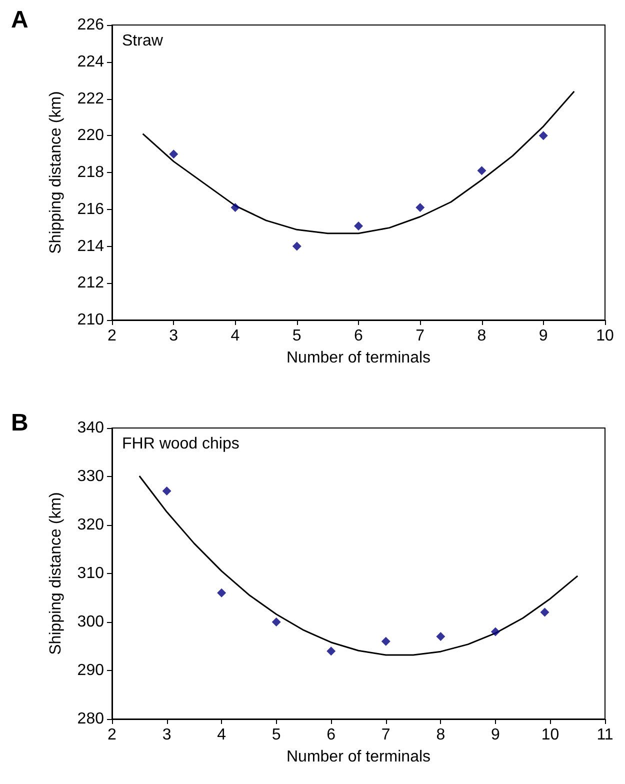  I want to click on y-tick-label: 216, so click(90, 209).